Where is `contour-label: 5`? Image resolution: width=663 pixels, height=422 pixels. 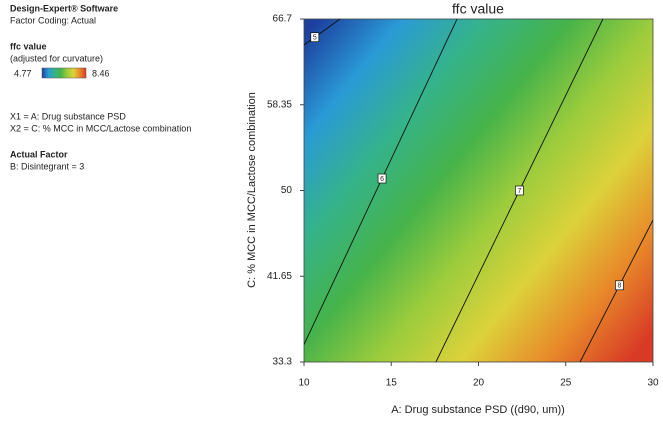 contour-label: 5 is located at coordinates (315, 38).